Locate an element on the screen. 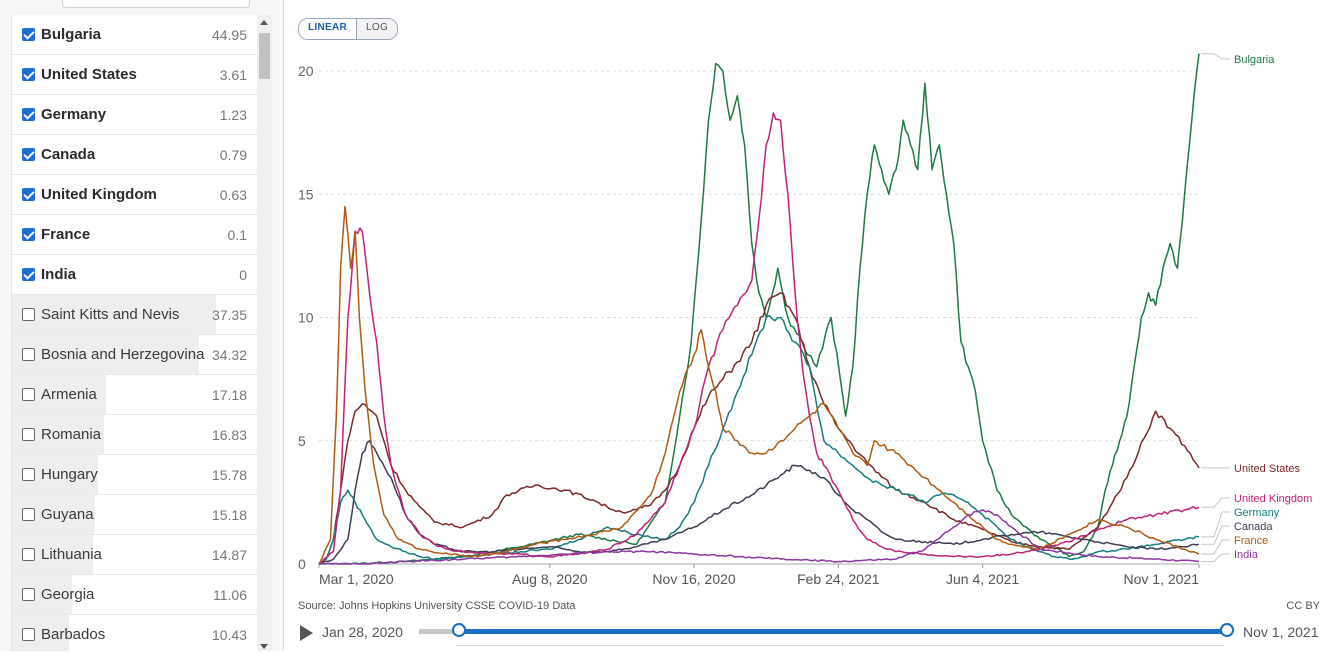  y-tick-label: 0 is located at coordinates (302, 564).